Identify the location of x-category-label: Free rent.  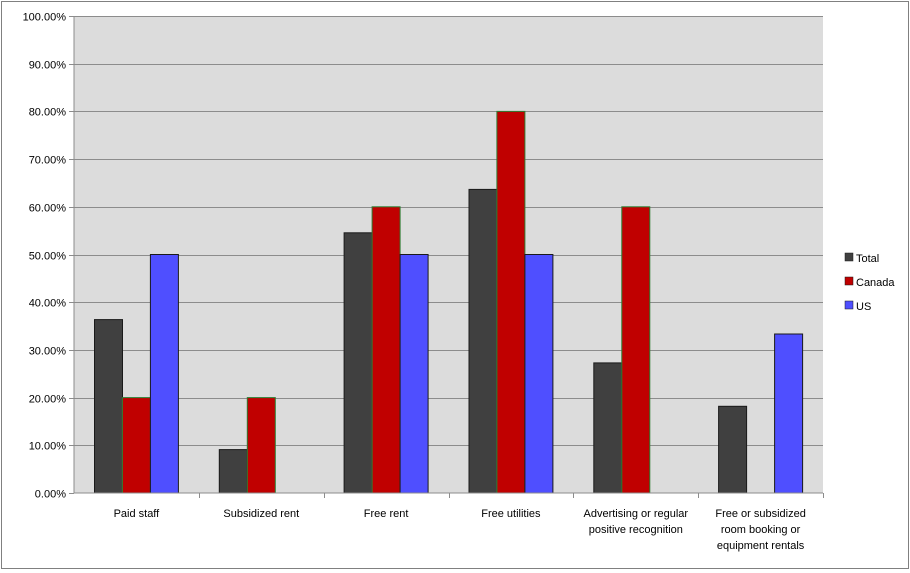
(386, 514).